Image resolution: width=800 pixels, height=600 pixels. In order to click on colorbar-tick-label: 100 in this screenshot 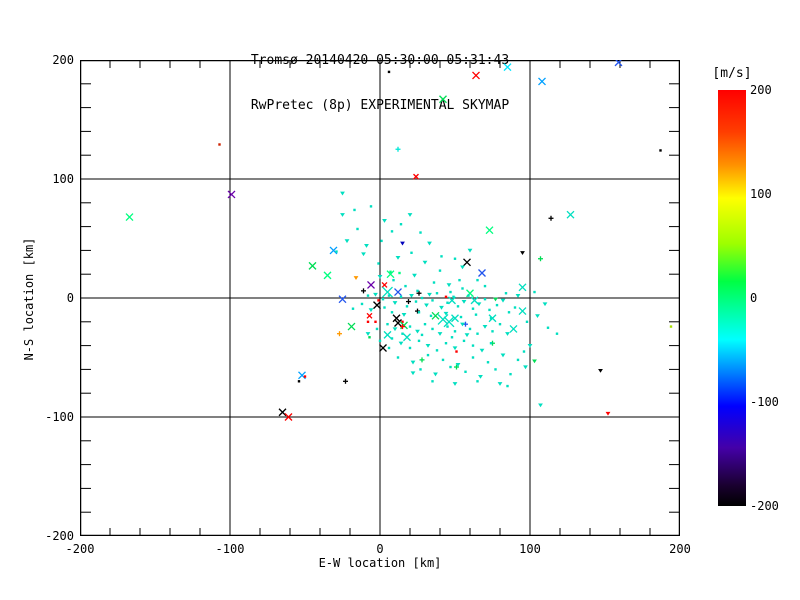, I will do `click(761, 194)`.